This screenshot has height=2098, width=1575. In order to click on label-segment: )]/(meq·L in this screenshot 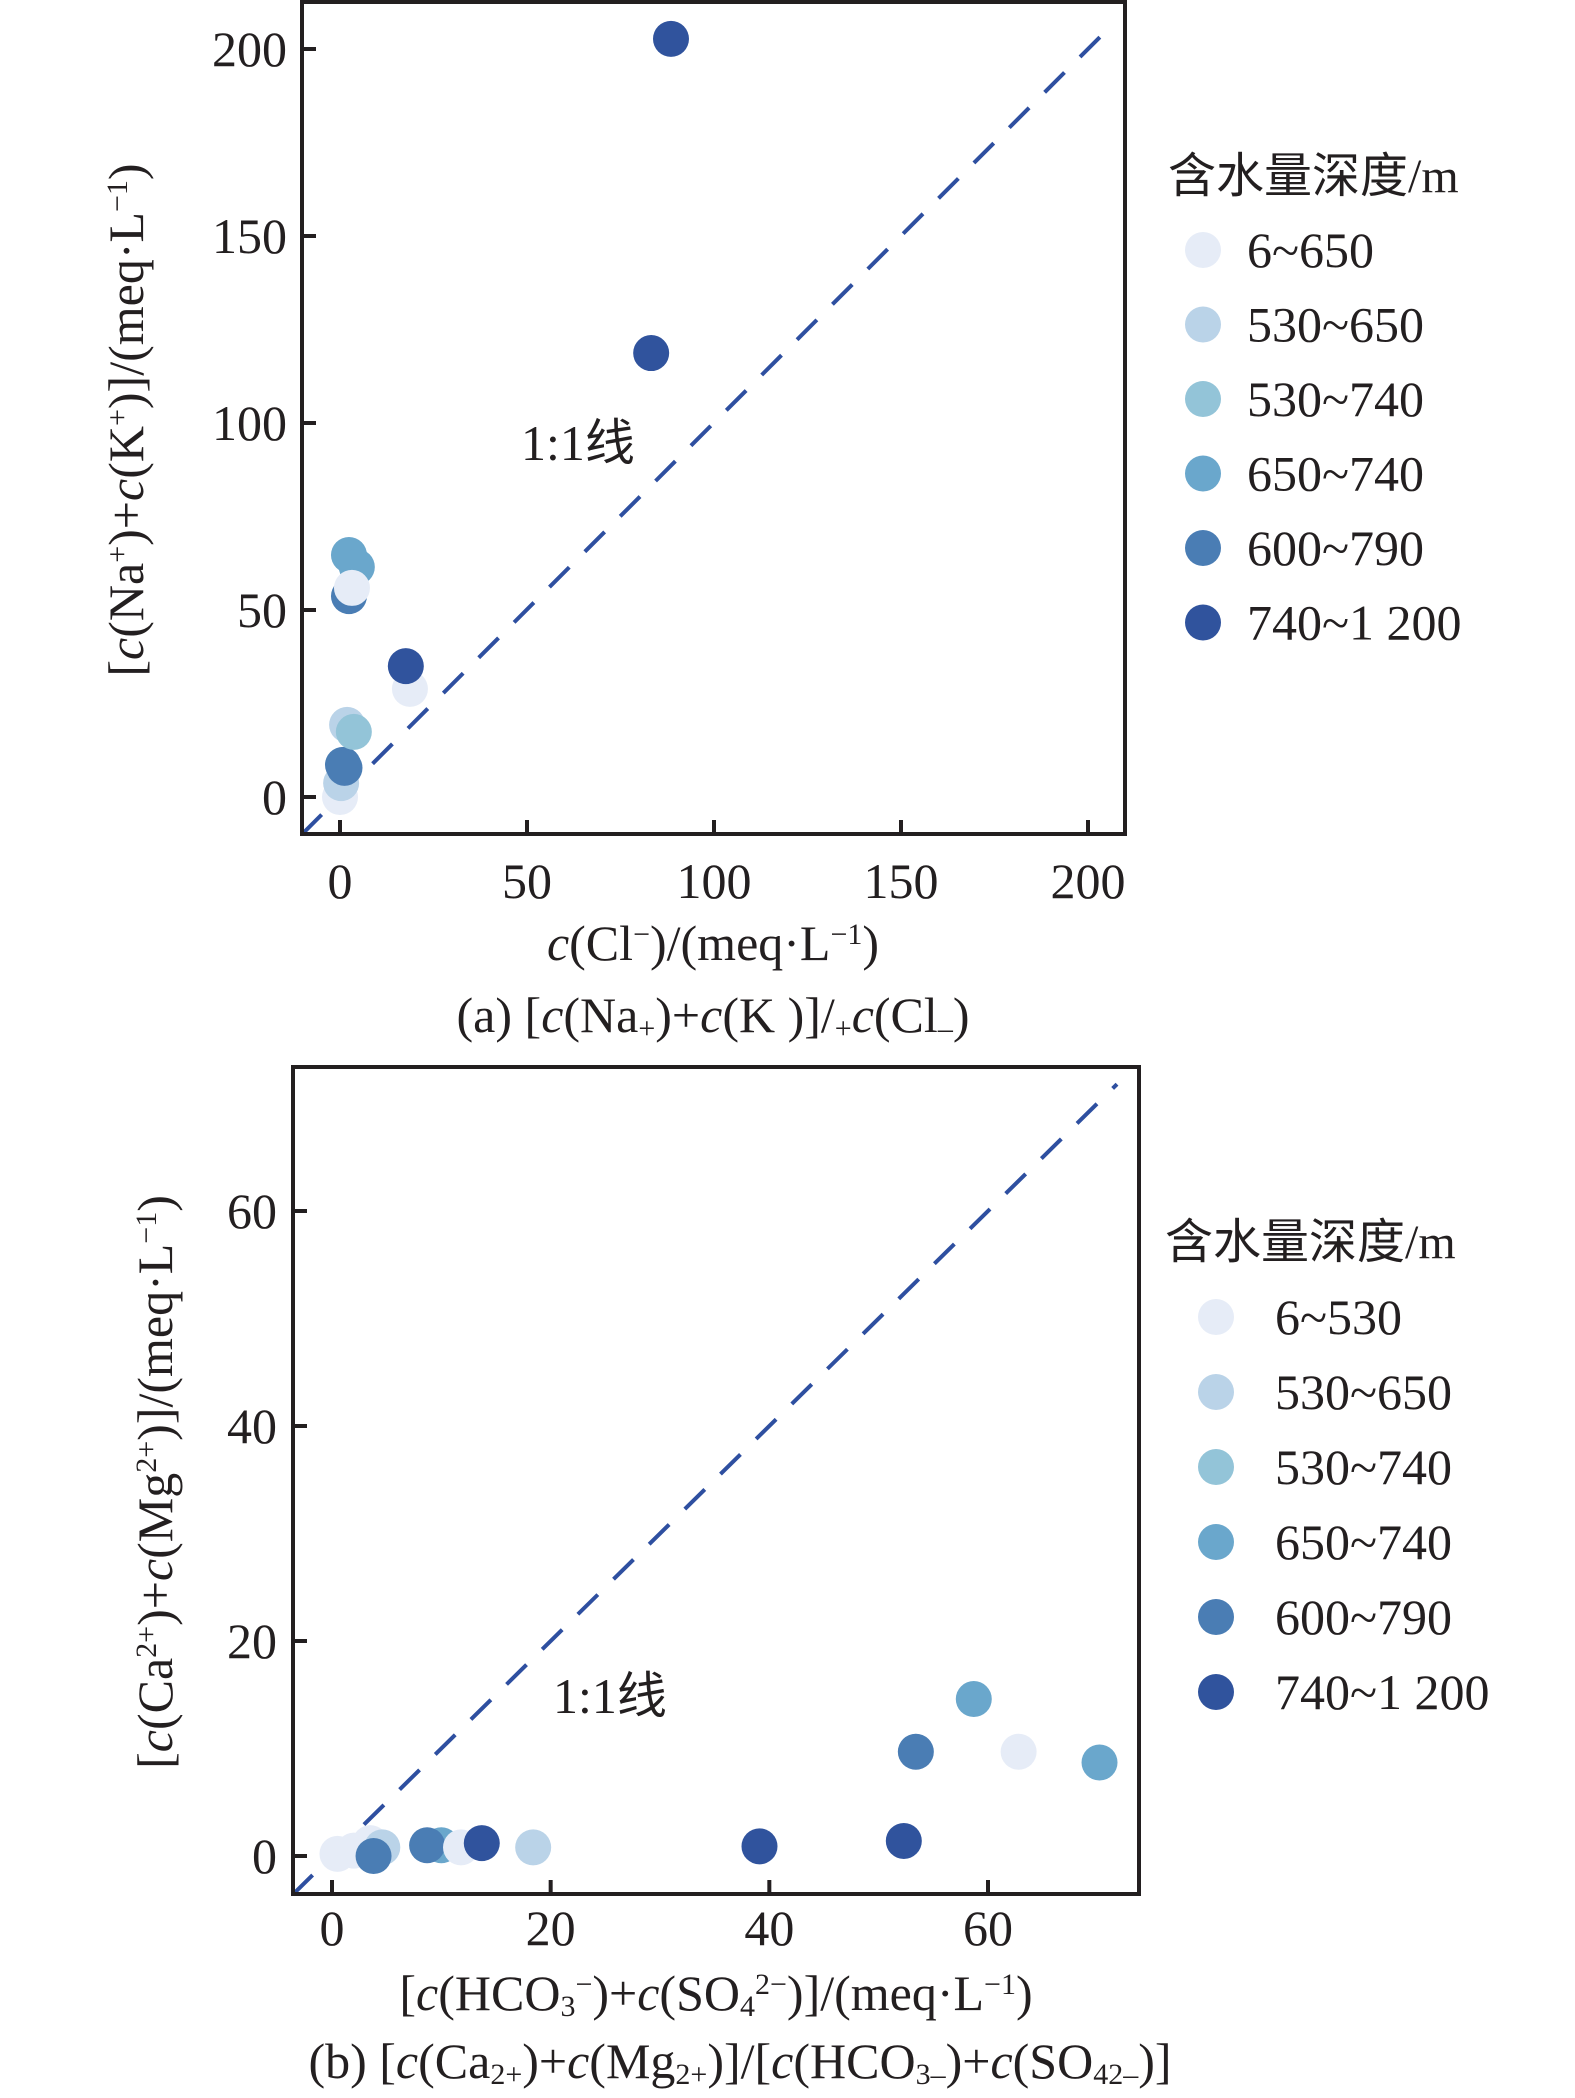, I will do `click(885, 1993)`.